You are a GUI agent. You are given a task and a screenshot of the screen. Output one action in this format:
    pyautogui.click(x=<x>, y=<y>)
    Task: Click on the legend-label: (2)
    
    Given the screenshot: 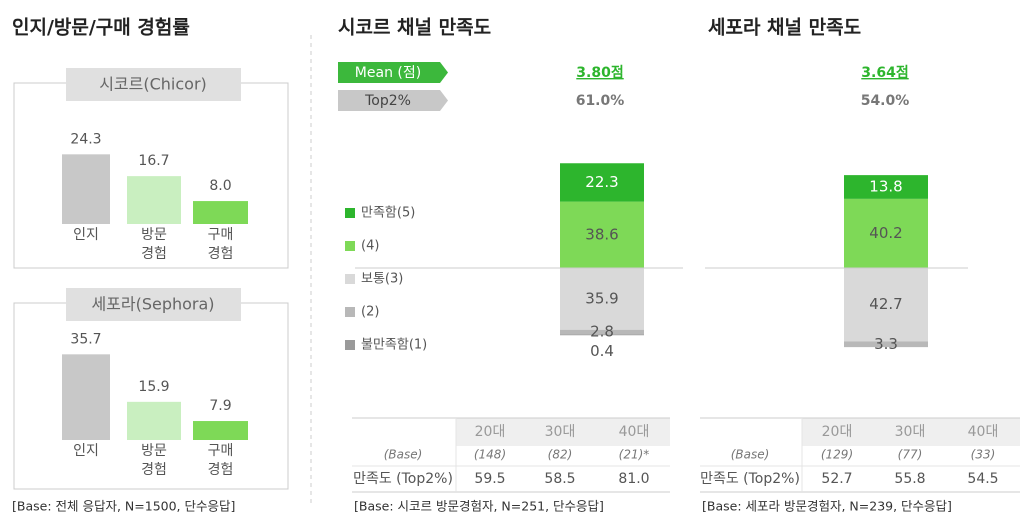 What is the action you would take?
    pyautogui.click(x=370, y=312)
    